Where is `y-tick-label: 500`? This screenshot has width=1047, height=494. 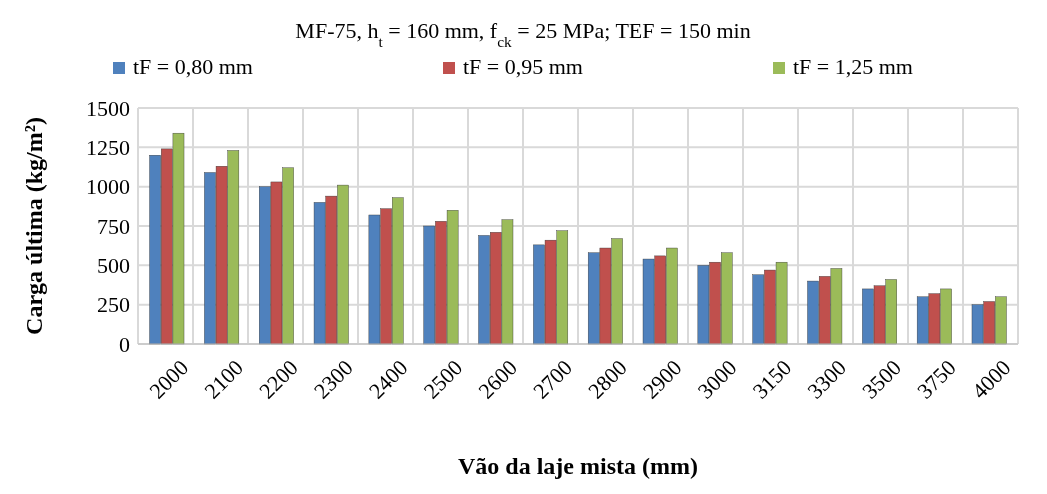 y-tick-label: 500 is located at coordinates (113, 266).